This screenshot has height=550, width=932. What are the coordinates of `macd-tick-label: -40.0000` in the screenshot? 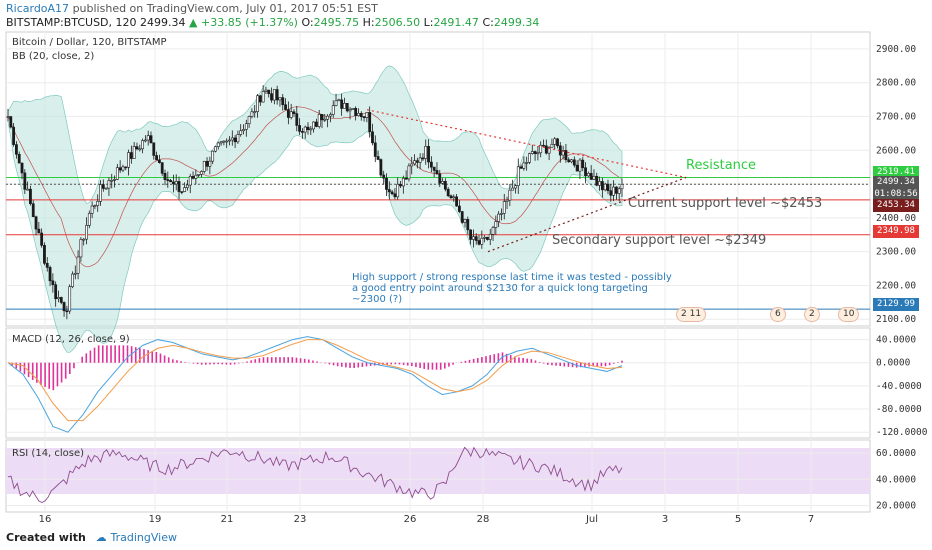 It's located at (899, 386).